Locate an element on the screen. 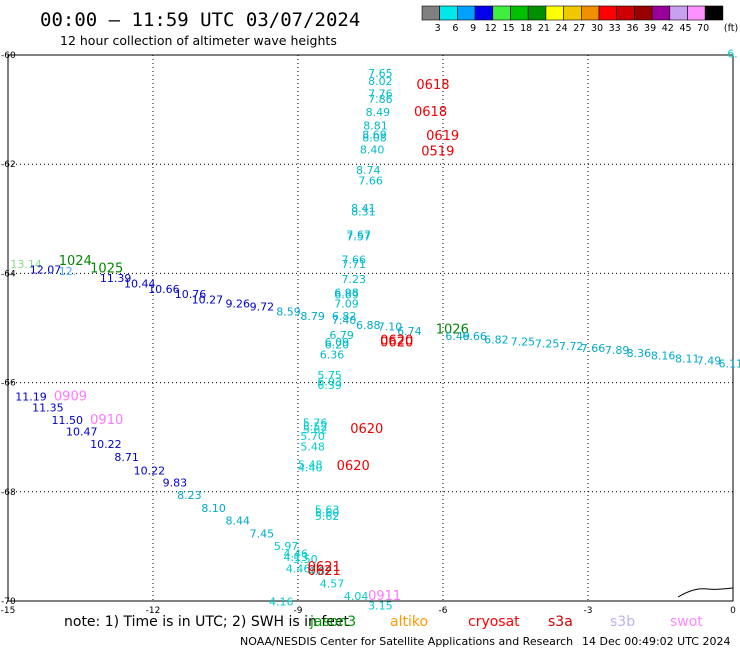 The image size is (740, 650). wave-height-label: 11.50 is located at coordinates (68, 420).